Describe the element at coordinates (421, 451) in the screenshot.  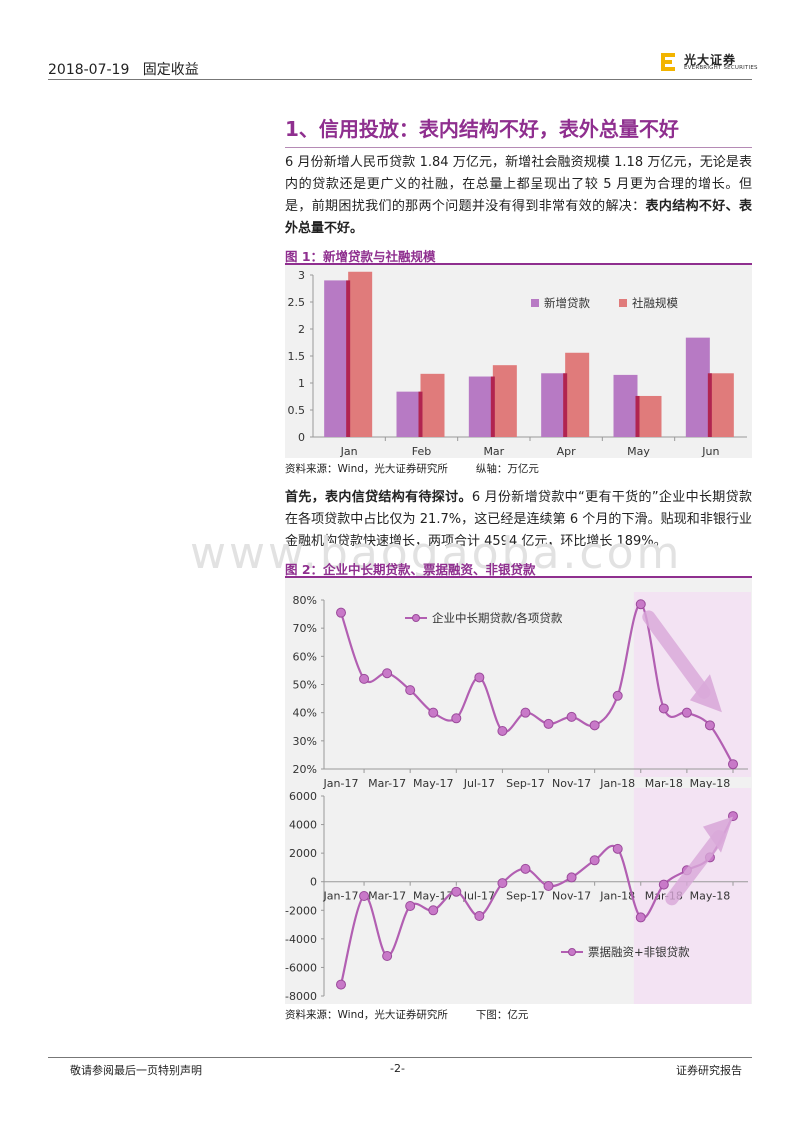
I see `x-tick-label: Feb` at that location.